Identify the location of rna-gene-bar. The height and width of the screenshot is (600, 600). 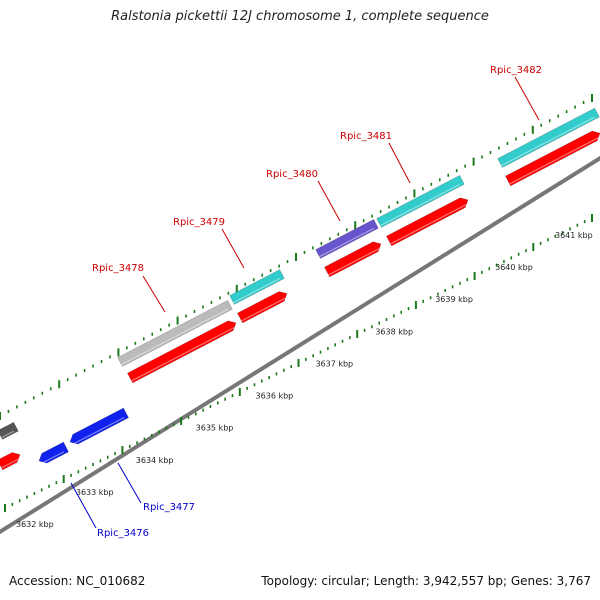
(347, 238).